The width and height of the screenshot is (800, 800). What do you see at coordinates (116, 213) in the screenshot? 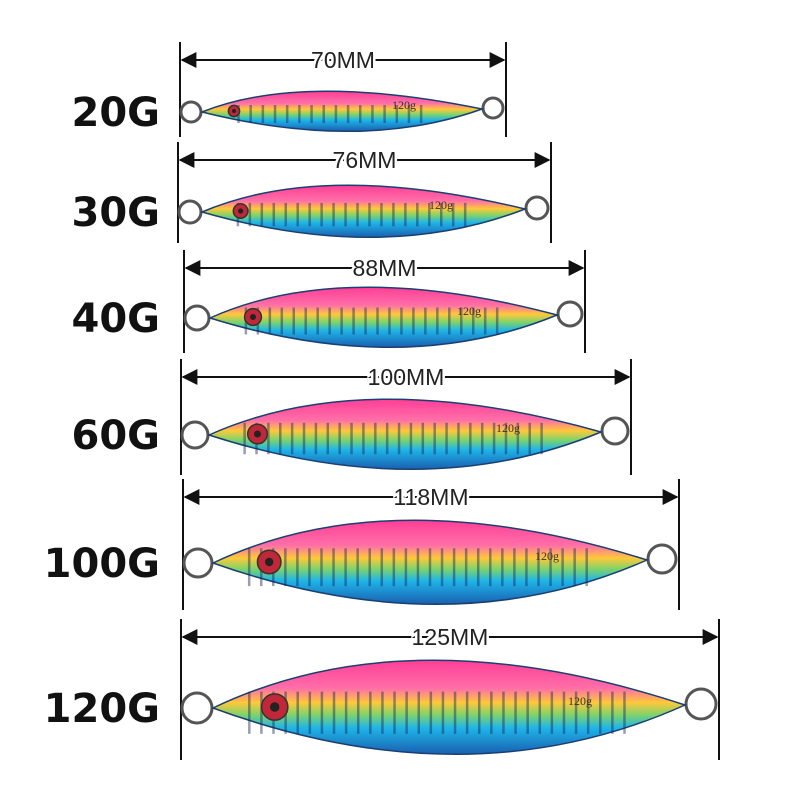
I see `weight-label: 30G` at bounding box center [116, 213].